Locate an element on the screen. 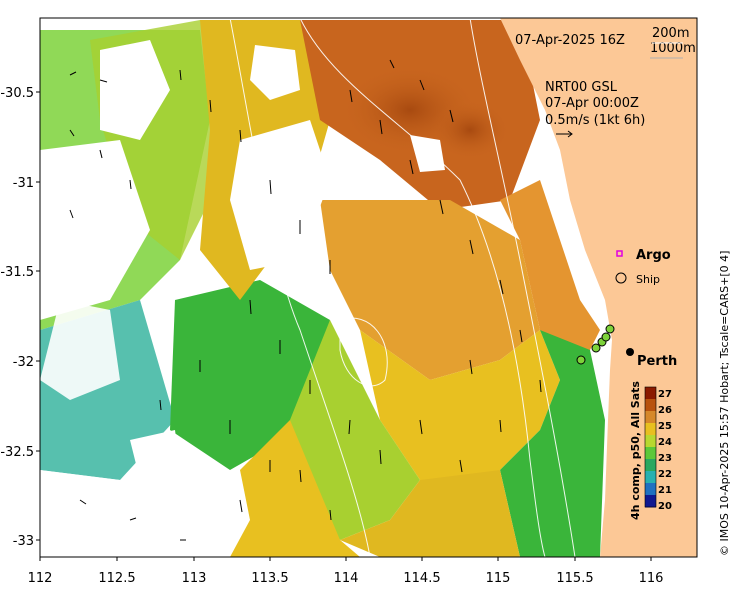 This screenshot has width=740, height=592. colorbar-tick-label: 24 is located at coordinates (665, 442).